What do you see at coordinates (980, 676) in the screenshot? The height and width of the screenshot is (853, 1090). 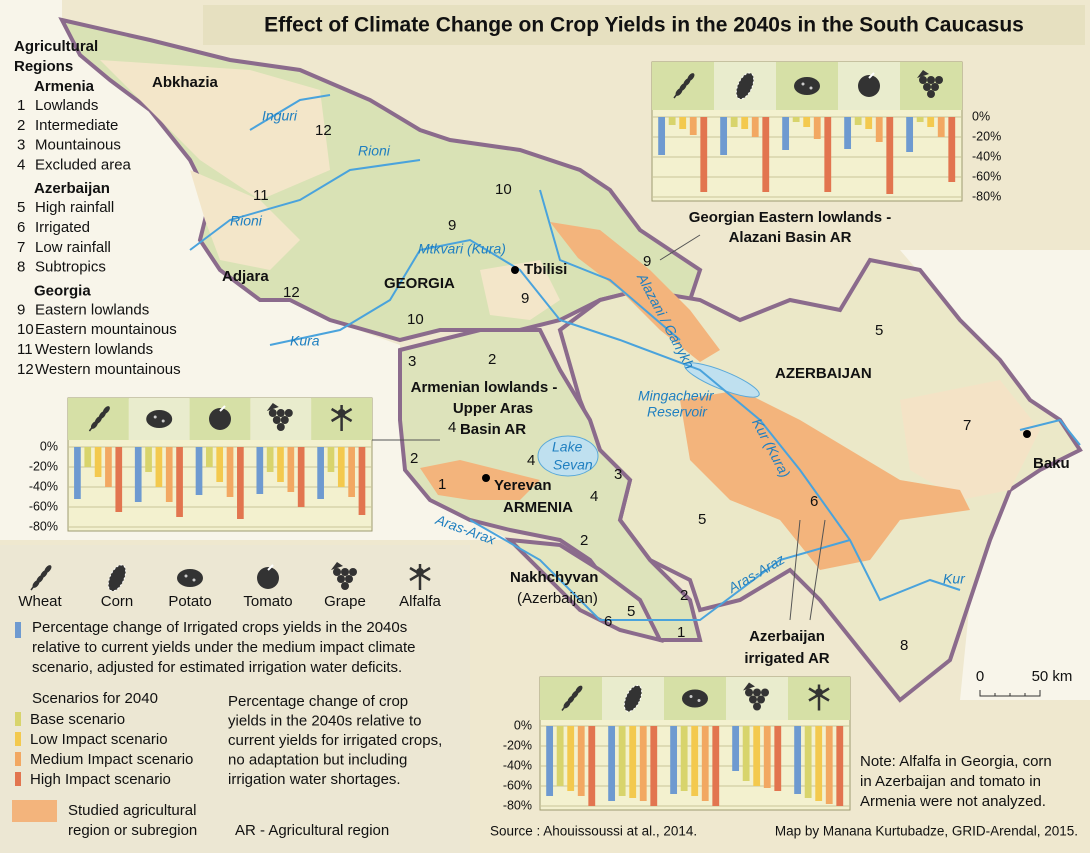 I see `scale-label: 0` at bounding box center [980, 676].